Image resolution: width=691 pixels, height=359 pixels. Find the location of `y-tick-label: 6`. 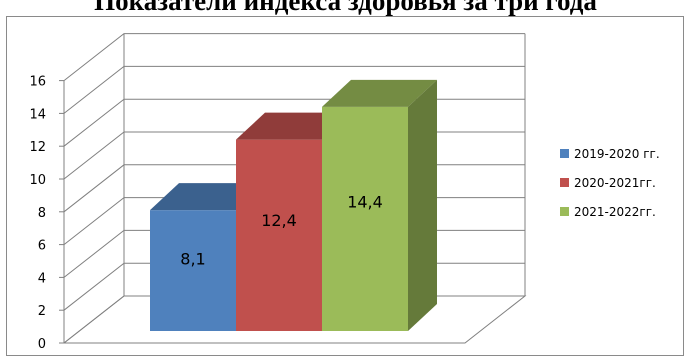

y-tick-label: 6 is located at coordinates (42, 246).